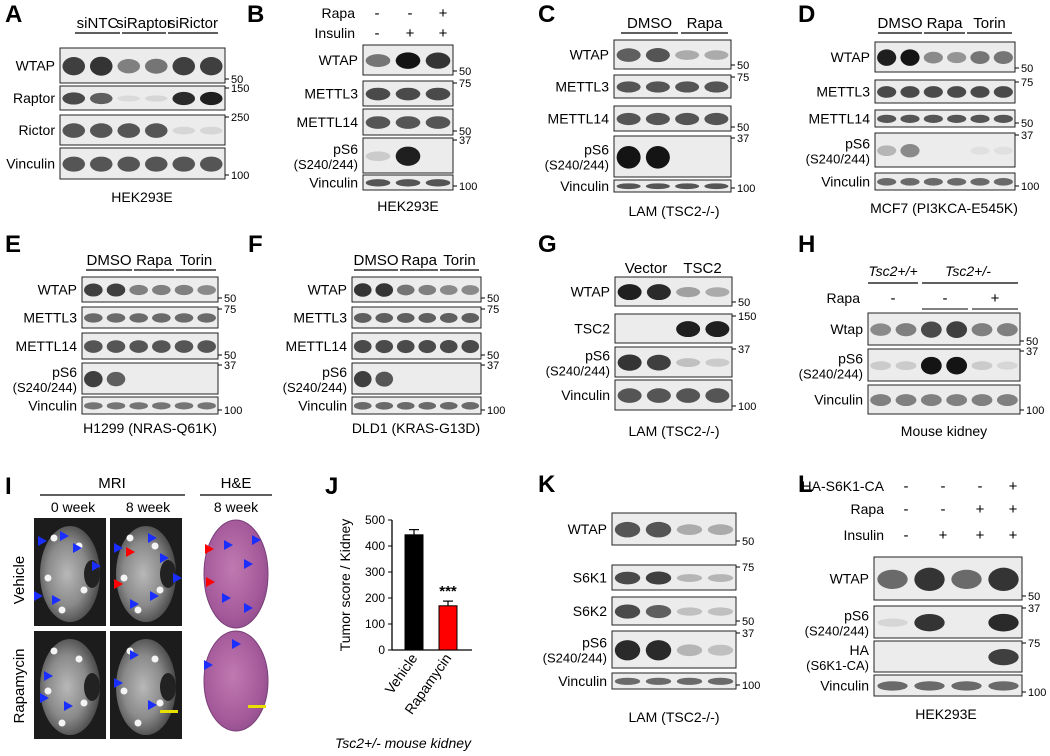 The height and width of the screenshot is (756, 1050). What do you see at coordinates (806, 14) in the screenshot?
I see `panel-letter: D` at bounding box center [806, 14].